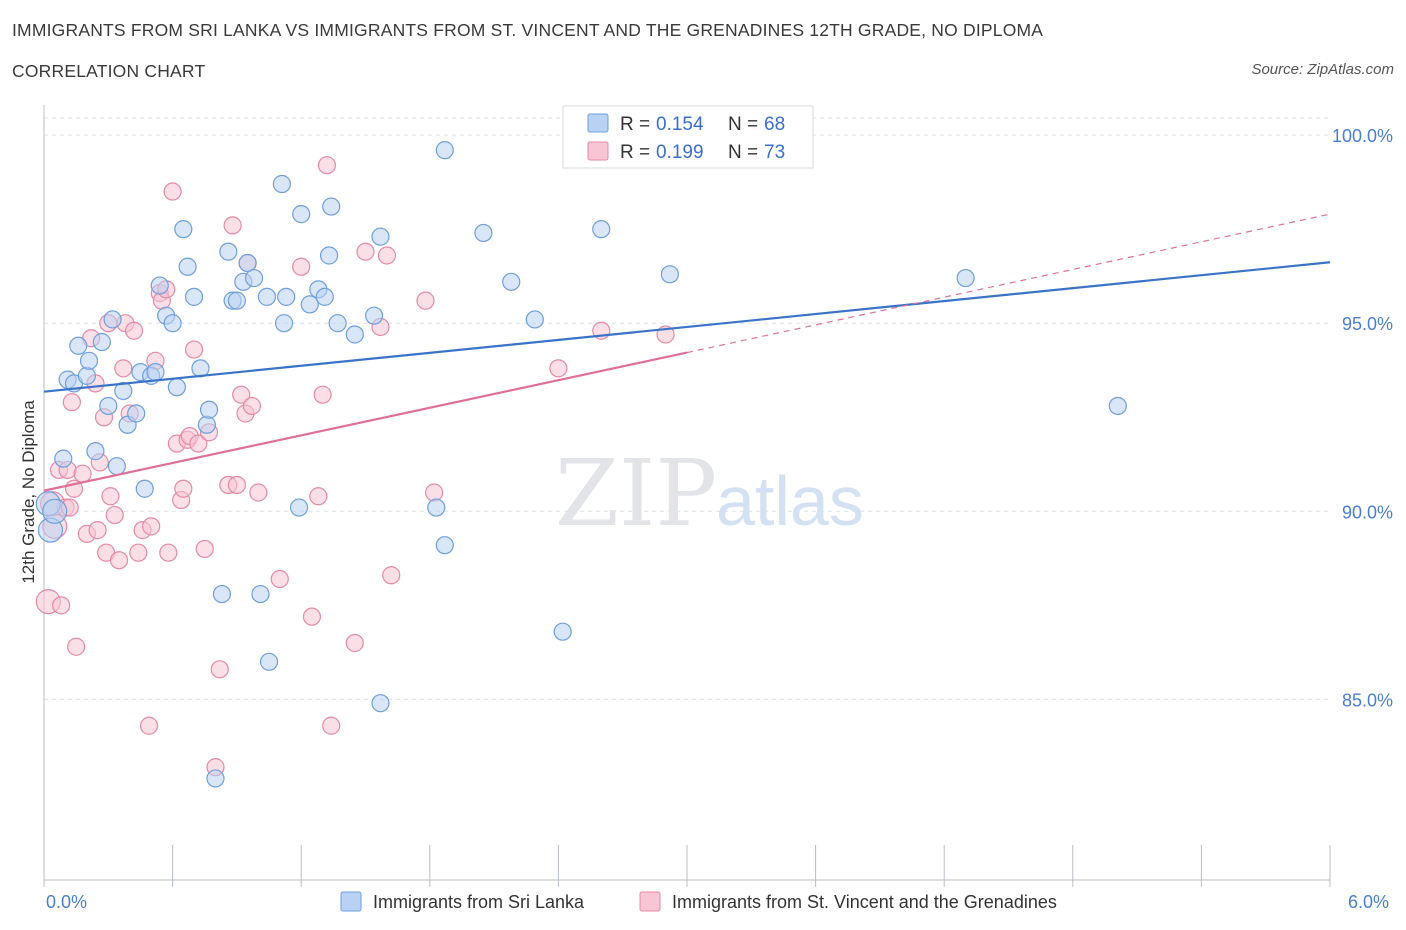  Describe the element at coordinates (1367, 700) in the screenshot. I see `y-tick-label: 85.0%` at that location.